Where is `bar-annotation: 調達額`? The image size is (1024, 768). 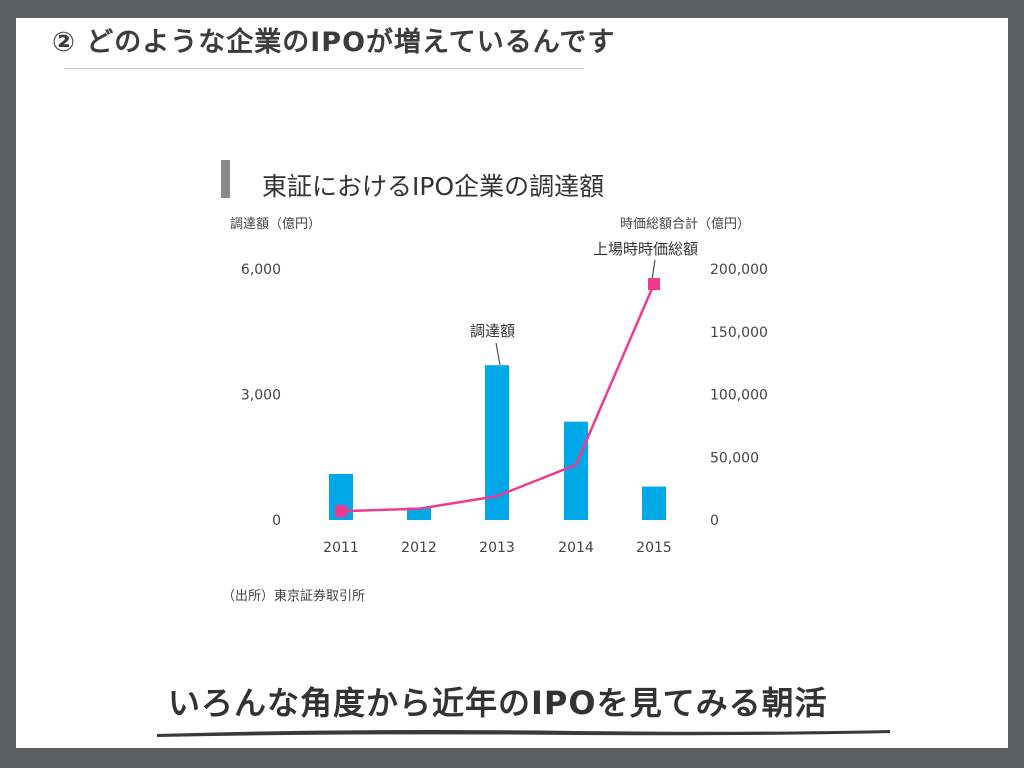 bar-annotation: 調達額 is located at coordinates (493, 331).